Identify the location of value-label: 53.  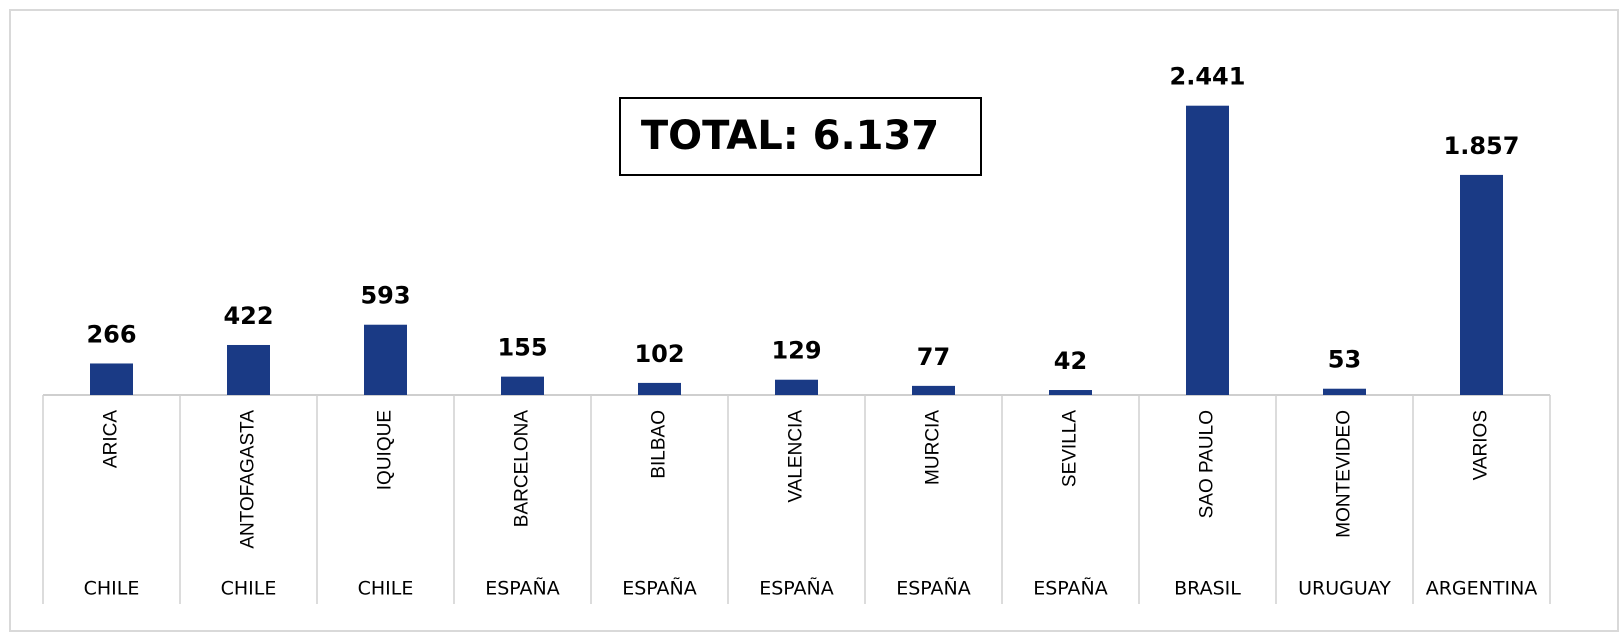
(1344, 360).